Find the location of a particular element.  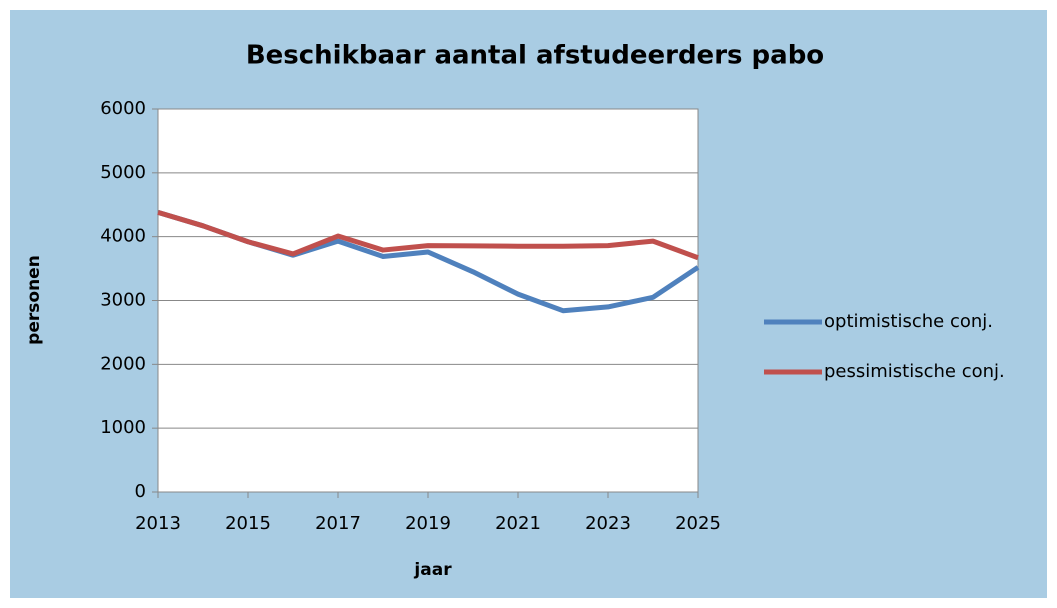

x-tick-label: 2017 is located at coordinates (338, 523).